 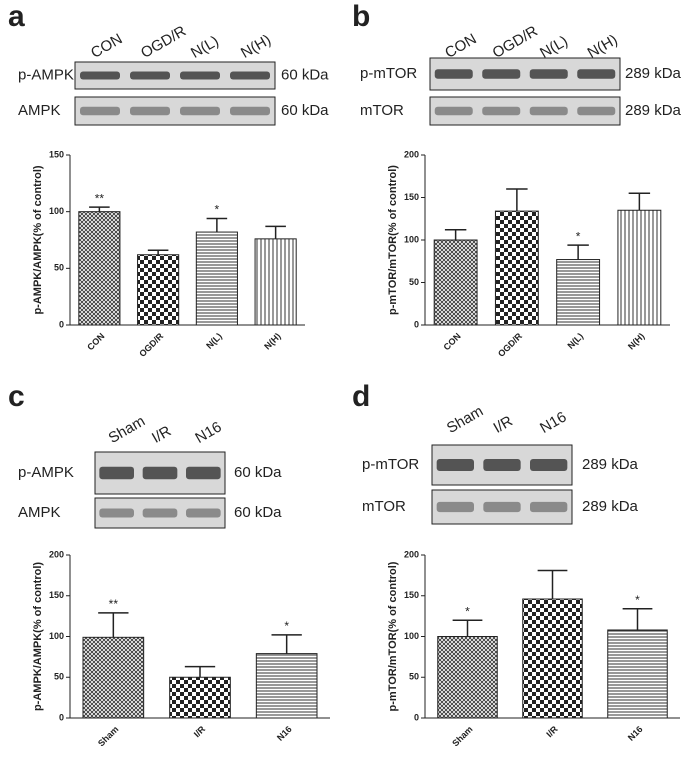 What do you see at coordinates (16, 16) in the screenshot?
I see `panel-letter: a` at bounding box center [16, 16].